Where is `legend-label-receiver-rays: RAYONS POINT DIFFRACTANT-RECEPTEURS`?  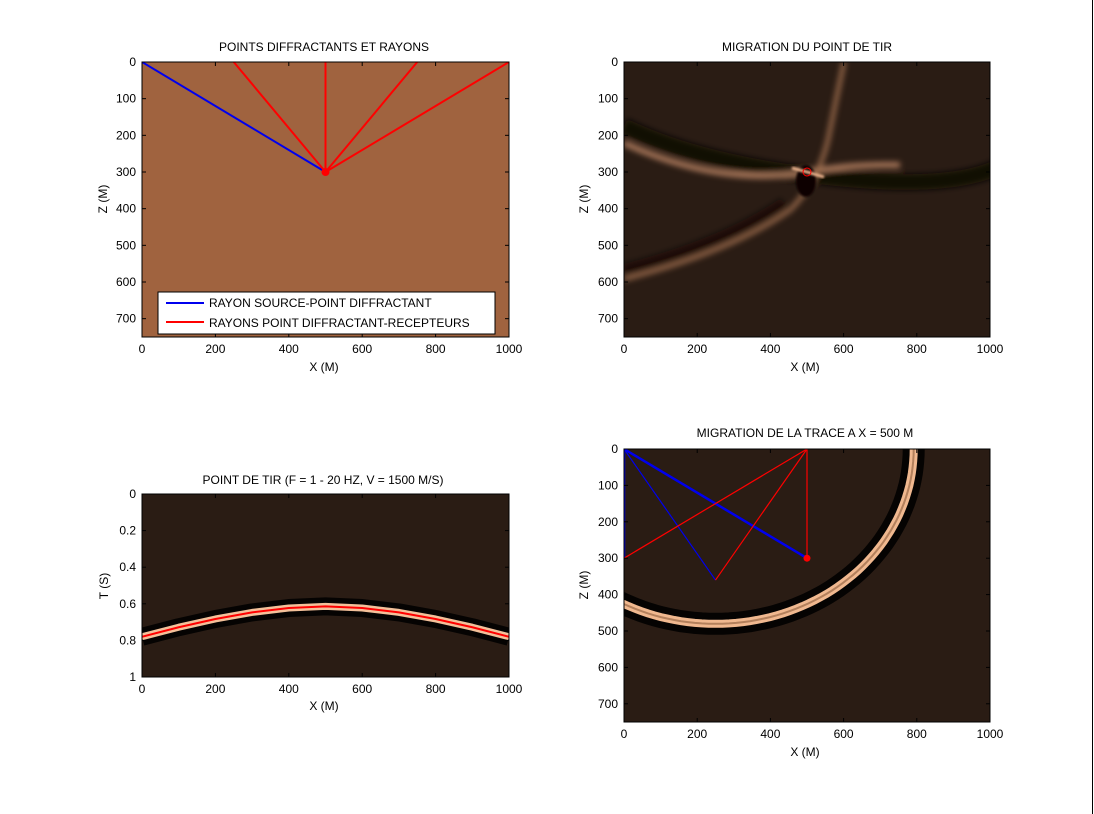 legend-label-receiver-rays: RAYONS POINT DIFFRACTANT-RECEPTEURS is located at coordinates (339, 323).